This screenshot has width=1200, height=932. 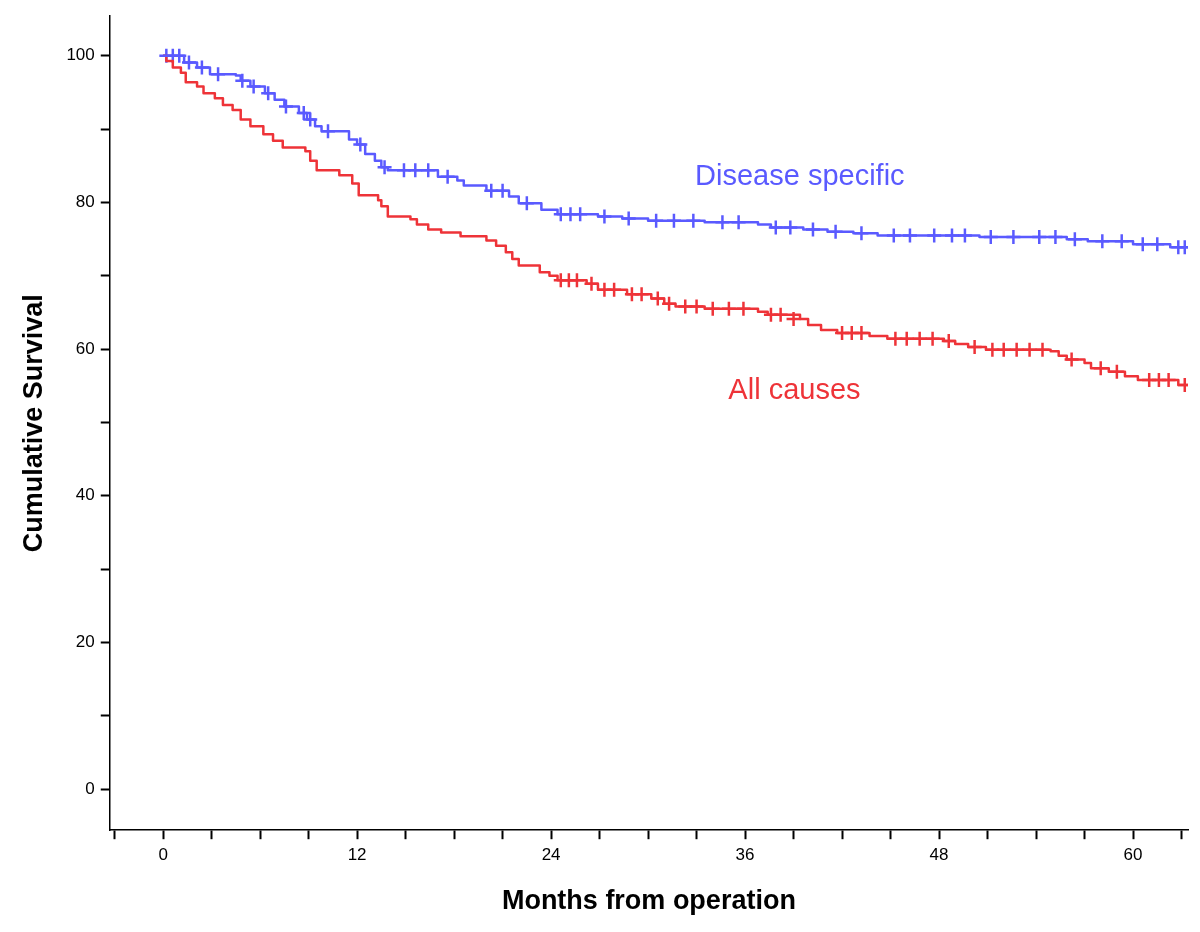 What do you see at coordinates (794, 389) in the screenshot?
I see `series-label: All causes` at bounding box center [794, 389].